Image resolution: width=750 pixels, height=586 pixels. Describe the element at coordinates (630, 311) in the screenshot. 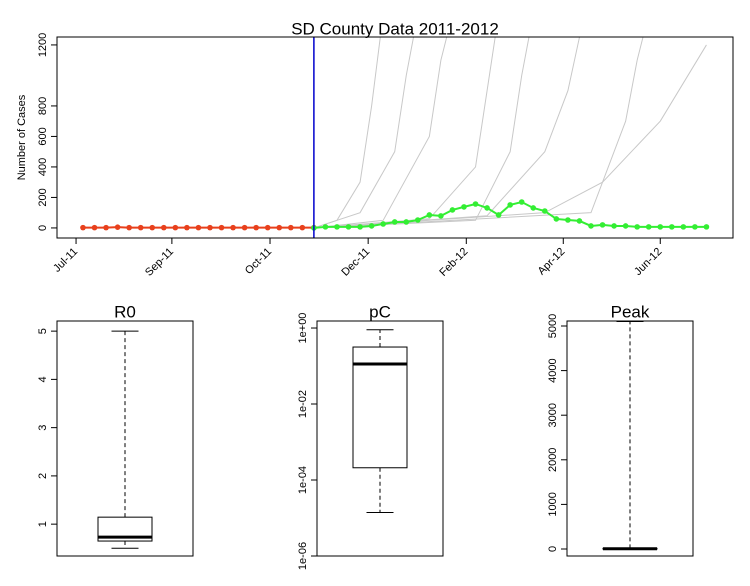

I see `chart-title: Peak` at that location.